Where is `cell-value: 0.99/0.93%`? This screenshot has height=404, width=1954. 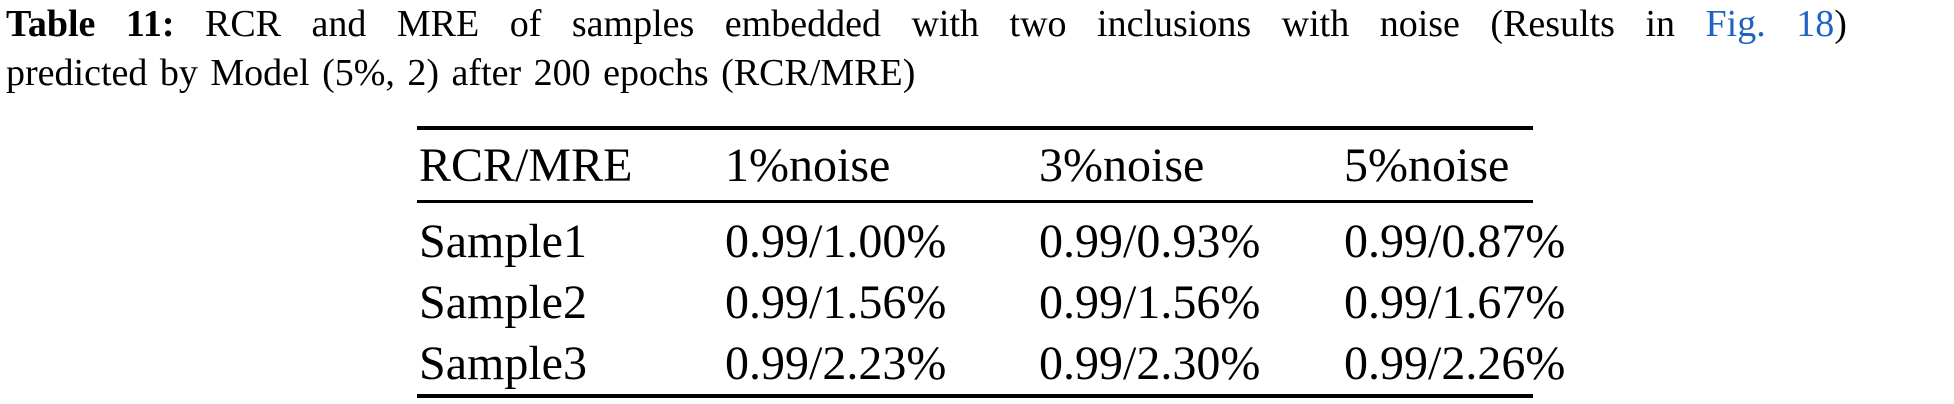 cell-value: 0.99/0.93% is located at coordinates (1150, 241).